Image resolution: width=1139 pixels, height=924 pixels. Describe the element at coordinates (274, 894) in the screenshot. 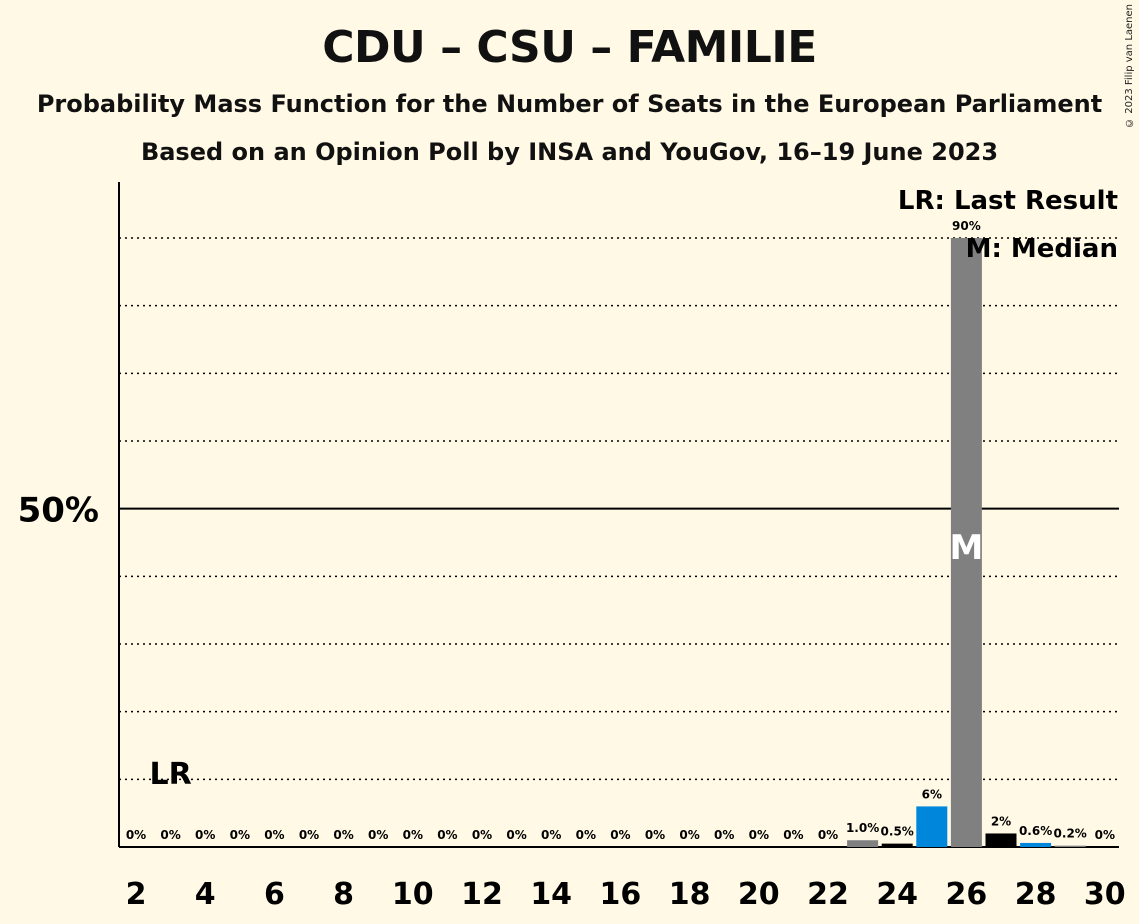

I see `x-tick-label: 6` at that location.